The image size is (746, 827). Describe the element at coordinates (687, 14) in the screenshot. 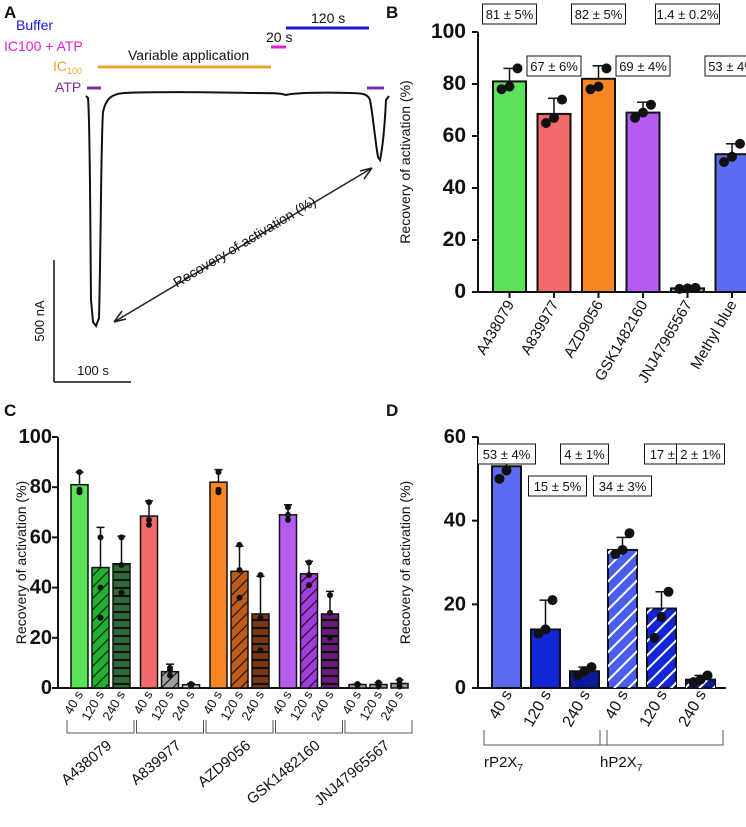

I see `b-annotation: 1.4 ± 0.2%` at that location.